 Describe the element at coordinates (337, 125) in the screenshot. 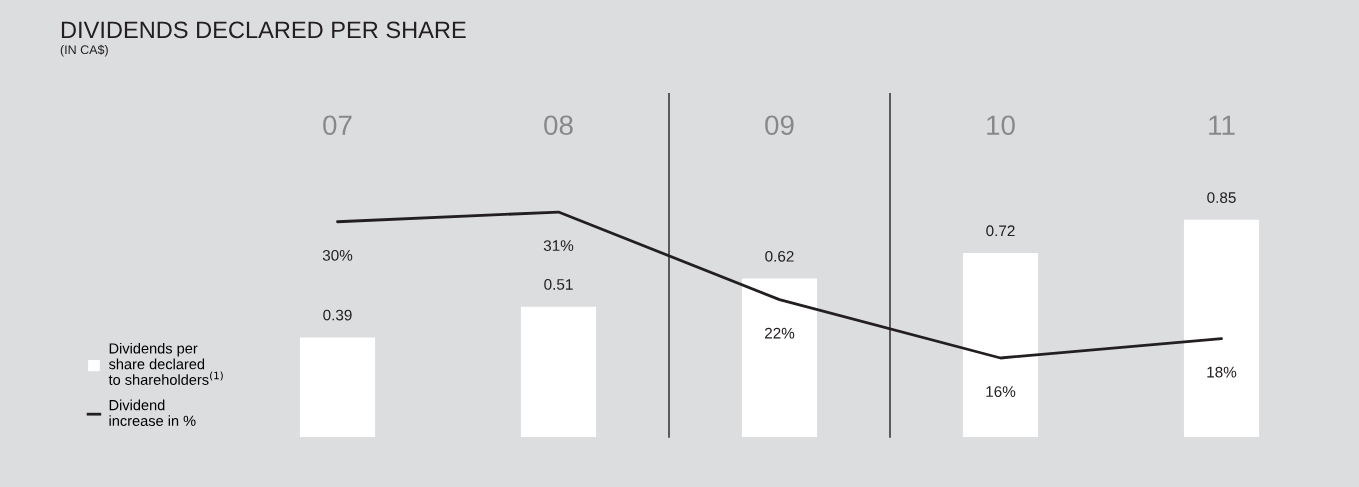

I see `x-tick-label: 07` at that location.